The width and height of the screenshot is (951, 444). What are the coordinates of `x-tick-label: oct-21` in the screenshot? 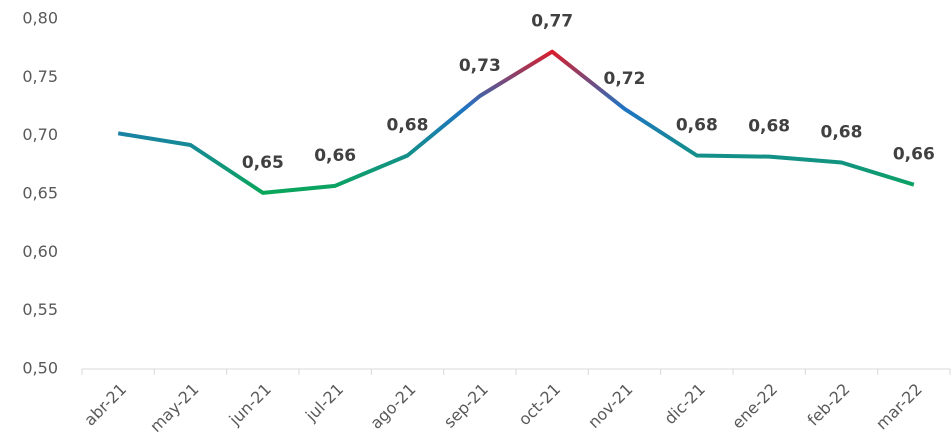 It's located at (539, 404).